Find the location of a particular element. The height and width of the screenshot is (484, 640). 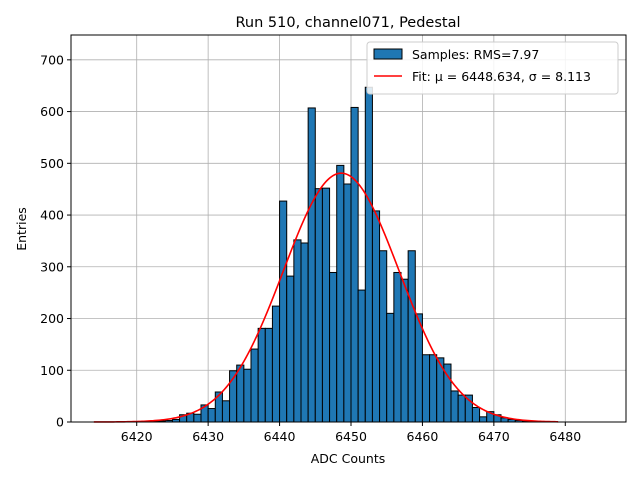

y-tick-label: 100 is located at coordinates (52, 370).